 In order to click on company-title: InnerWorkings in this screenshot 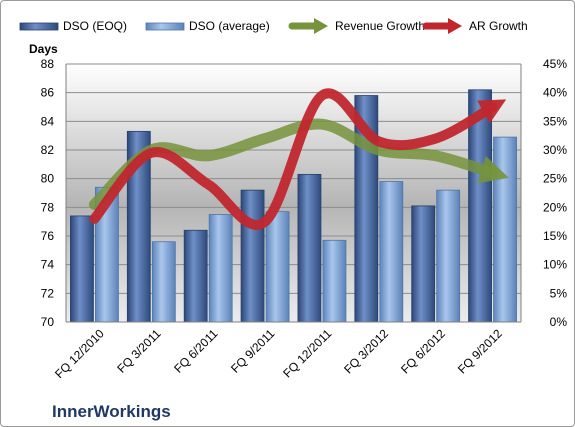, I will do `click(111, 411)`.